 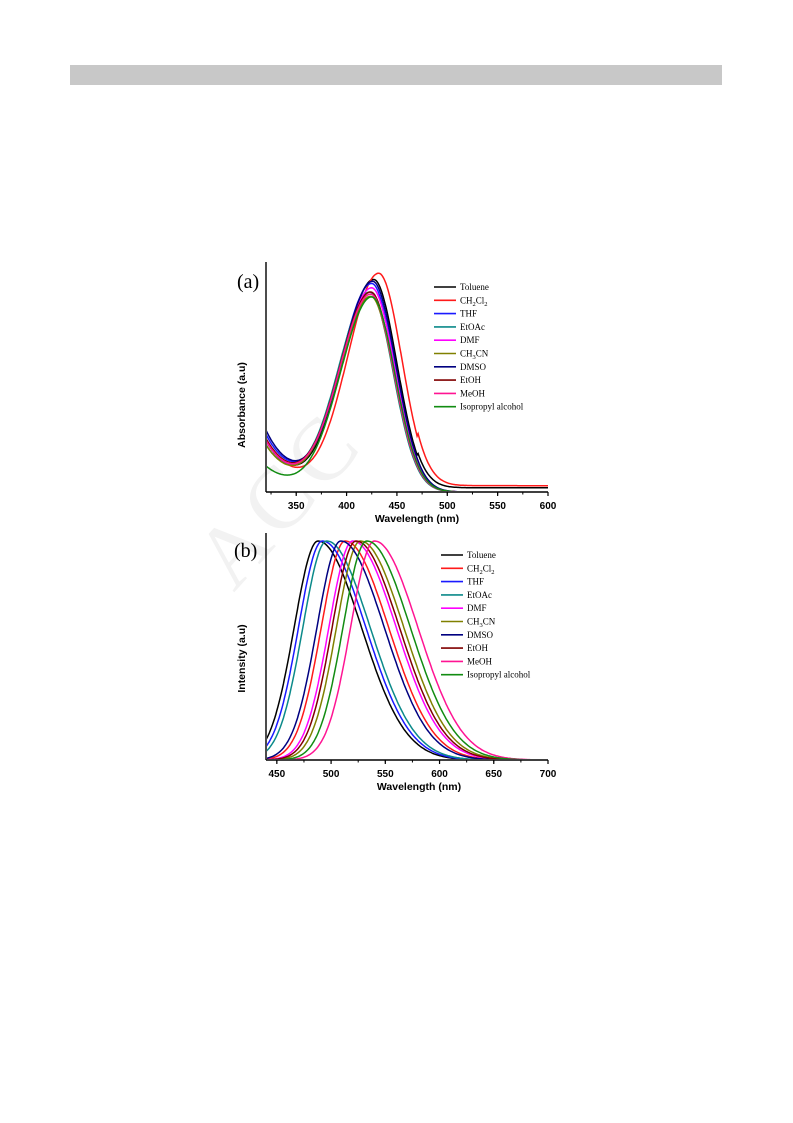 What do you see at coordinates (296, 506) in the screenshot?
I see `x-tick-label: 350` at bounding box center [296, 506].